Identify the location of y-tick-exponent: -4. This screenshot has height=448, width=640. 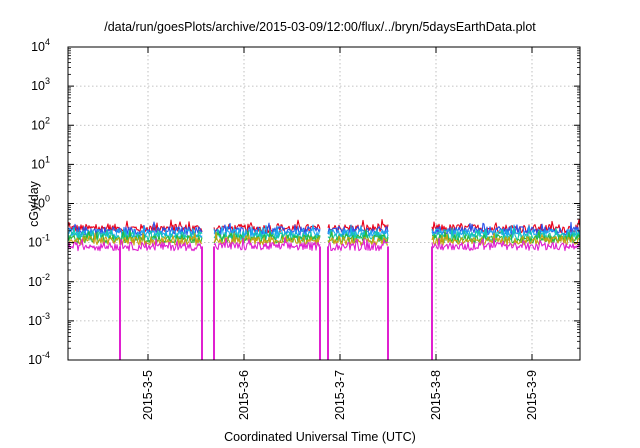
(46, 355).